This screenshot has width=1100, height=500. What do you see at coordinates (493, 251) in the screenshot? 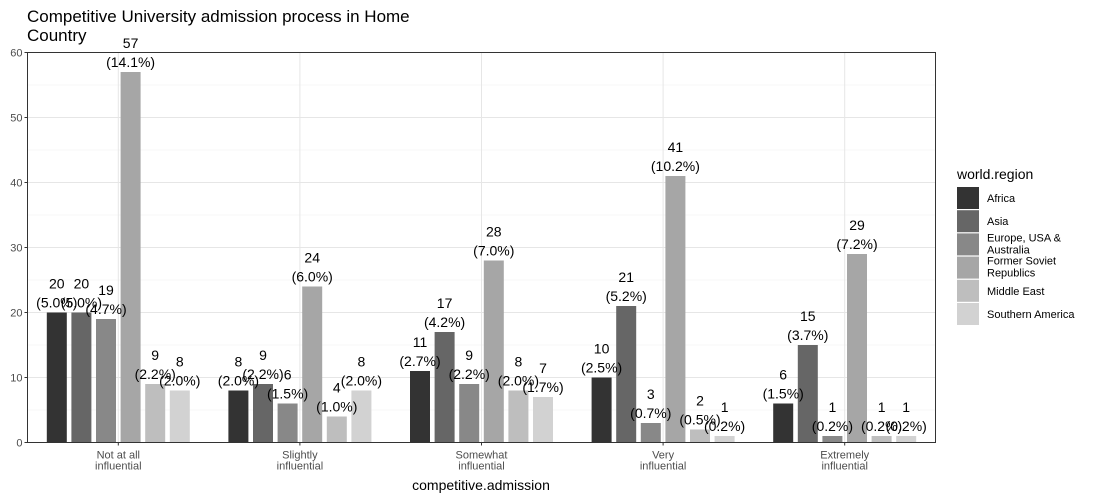
I see `data-label-percent: (7.0%)` at bounding box center [493, 251].